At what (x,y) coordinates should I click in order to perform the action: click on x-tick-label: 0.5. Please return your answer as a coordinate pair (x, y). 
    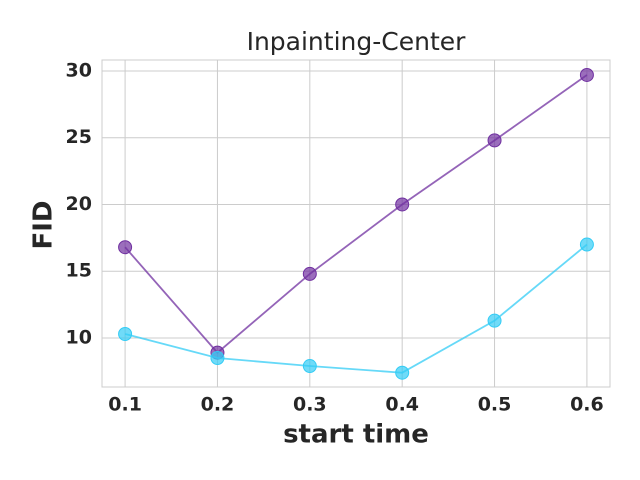
    Looking at the image, I should click on (495, 405).